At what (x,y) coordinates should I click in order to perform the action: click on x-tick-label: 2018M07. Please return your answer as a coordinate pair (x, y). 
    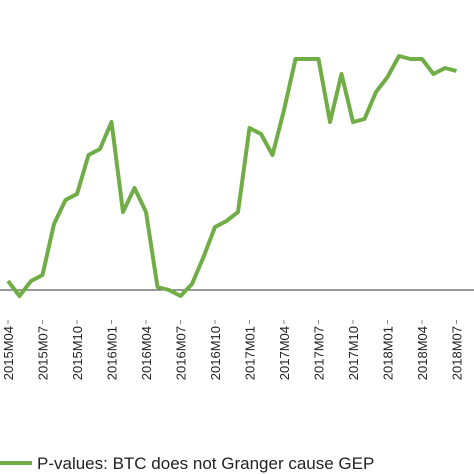
    Looking at the image, I should click on (457, 353).